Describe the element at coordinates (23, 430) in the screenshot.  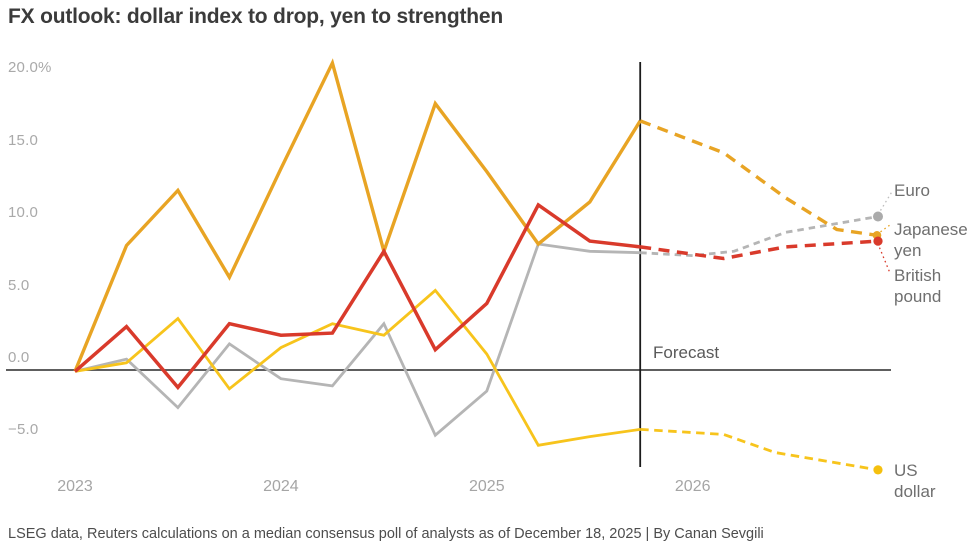
I see `y-axis-tick-label: −5.0` at that location.